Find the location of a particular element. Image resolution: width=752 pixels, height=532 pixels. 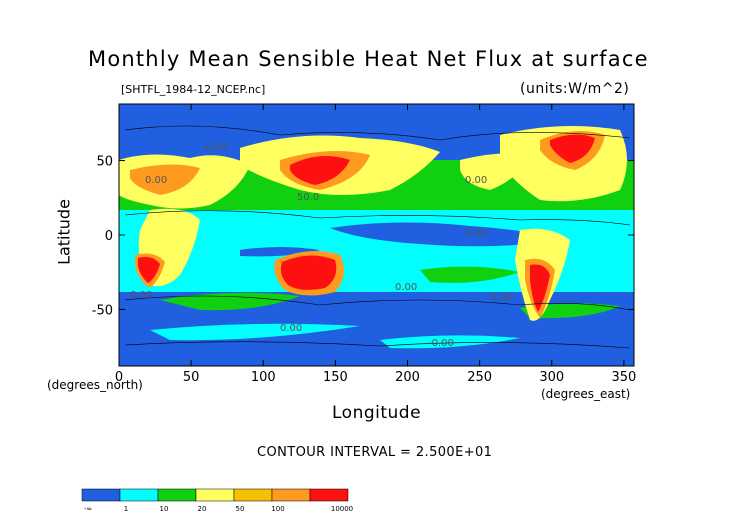

y-tick-label: 0 is located at coordinates (109, 236).